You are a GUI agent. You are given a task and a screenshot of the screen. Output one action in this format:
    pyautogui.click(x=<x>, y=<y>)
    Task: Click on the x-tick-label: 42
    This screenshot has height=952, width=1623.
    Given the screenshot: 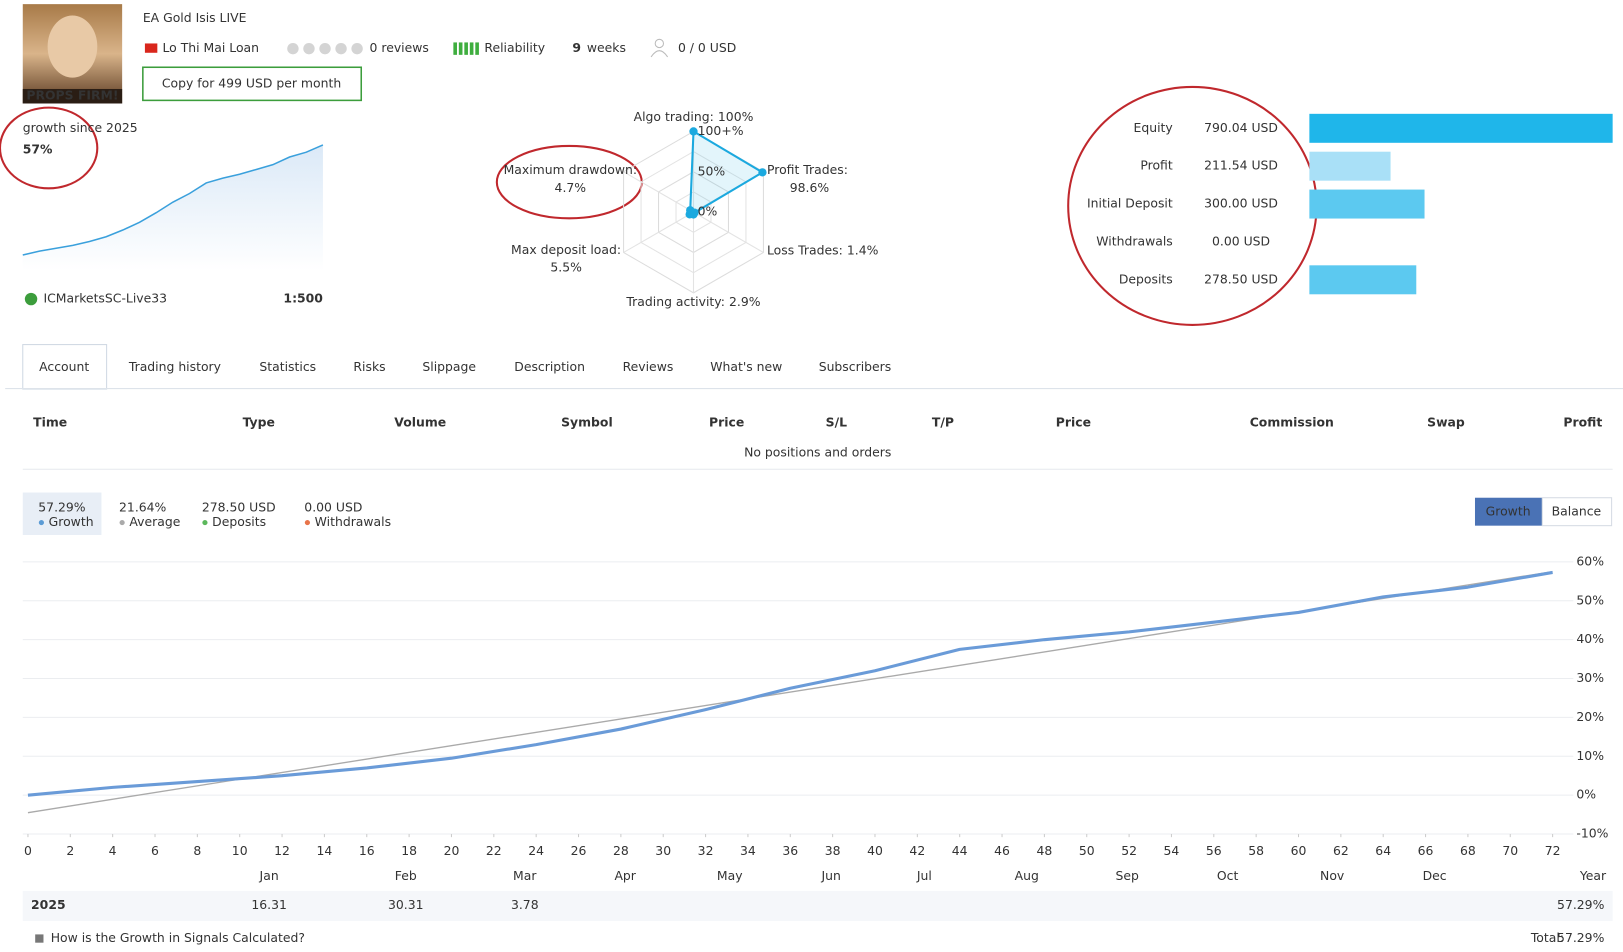 What is the action you would take?
    pyautogui.click(x=917, y=850)
    